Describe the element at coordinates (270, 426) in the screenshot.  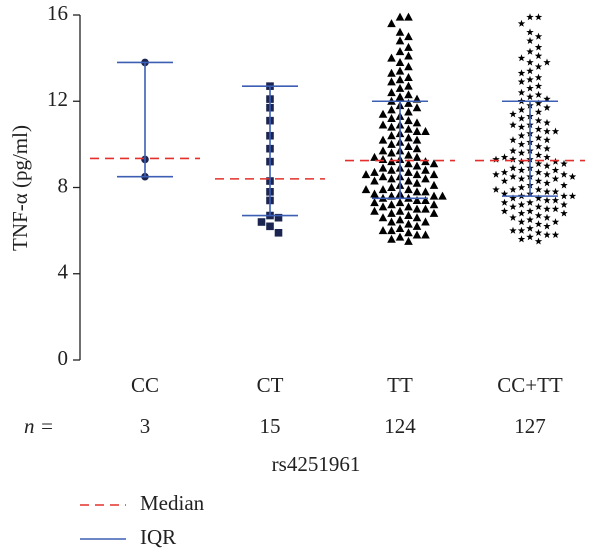
I see `n-value: 15` at that location.